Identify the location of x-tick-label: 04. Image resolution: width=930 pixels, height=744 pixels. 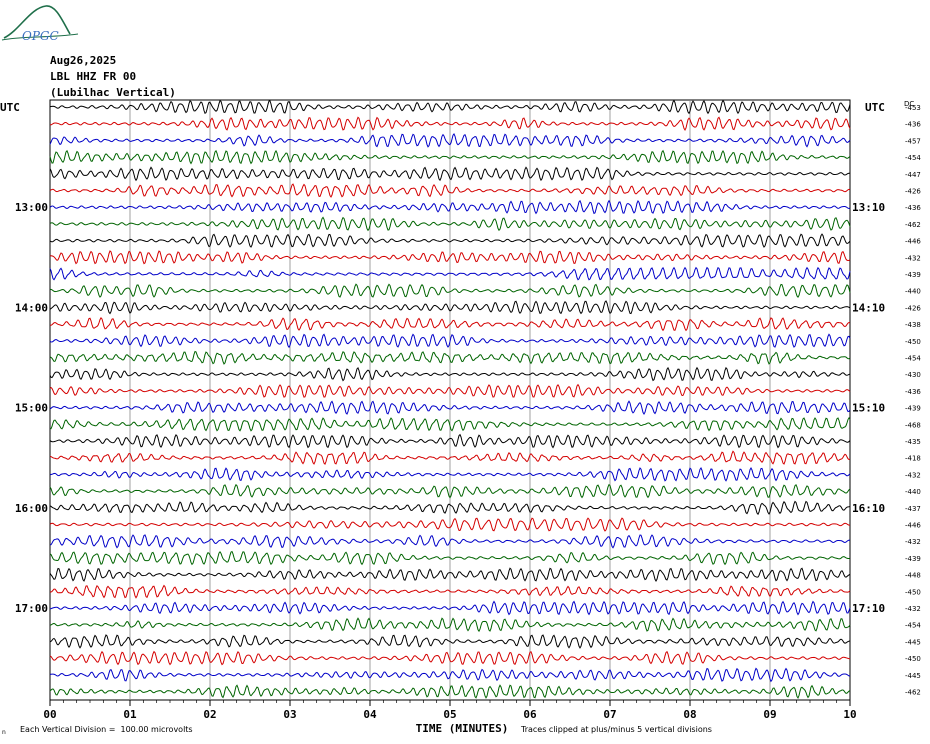
(370, 714).